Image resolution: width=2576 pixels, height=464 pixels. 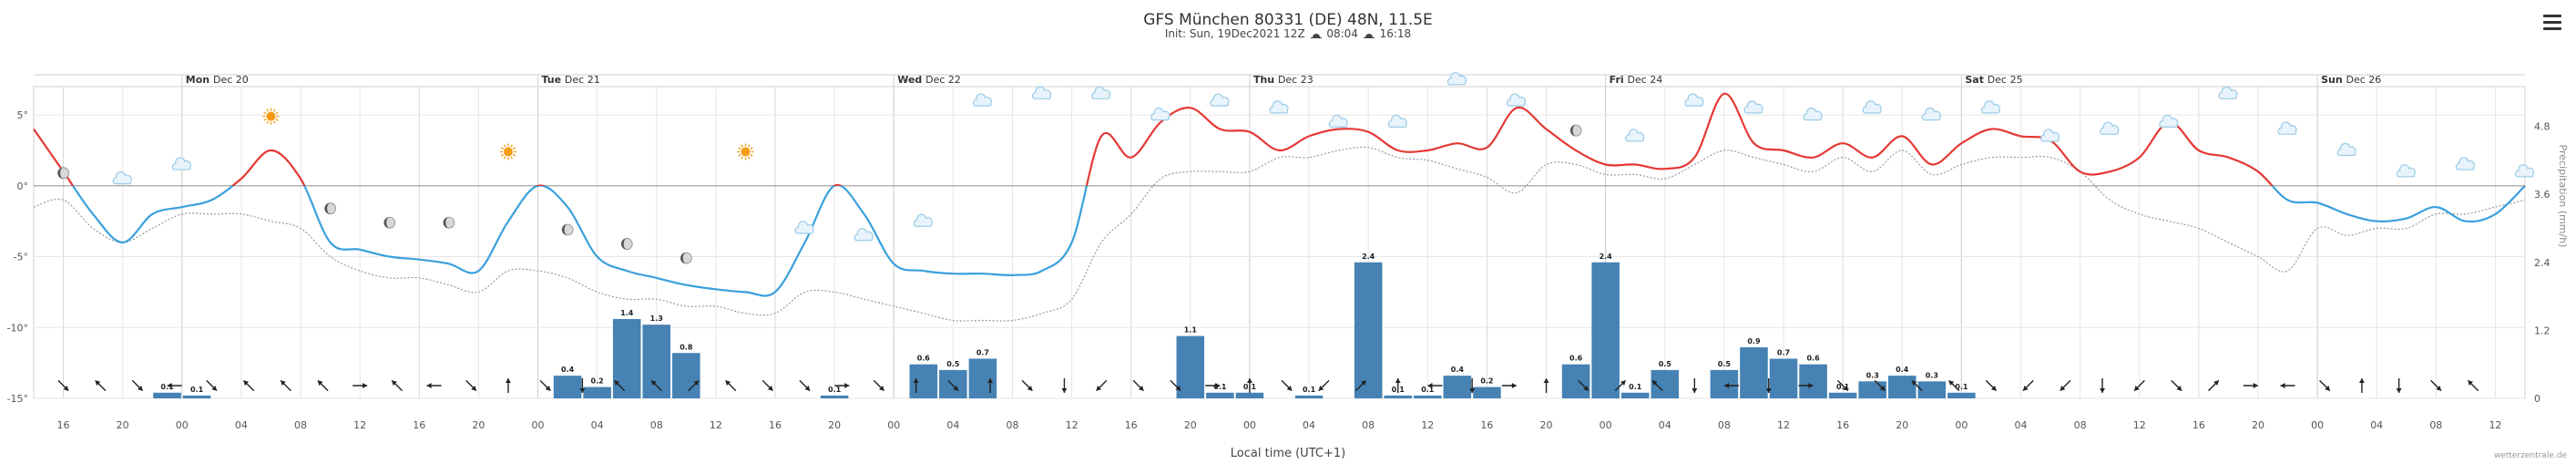 What do you see at coordinates (982, 352) in the screenshot?
I see `precip-label: 0.7` at bounding box center [982, 352].